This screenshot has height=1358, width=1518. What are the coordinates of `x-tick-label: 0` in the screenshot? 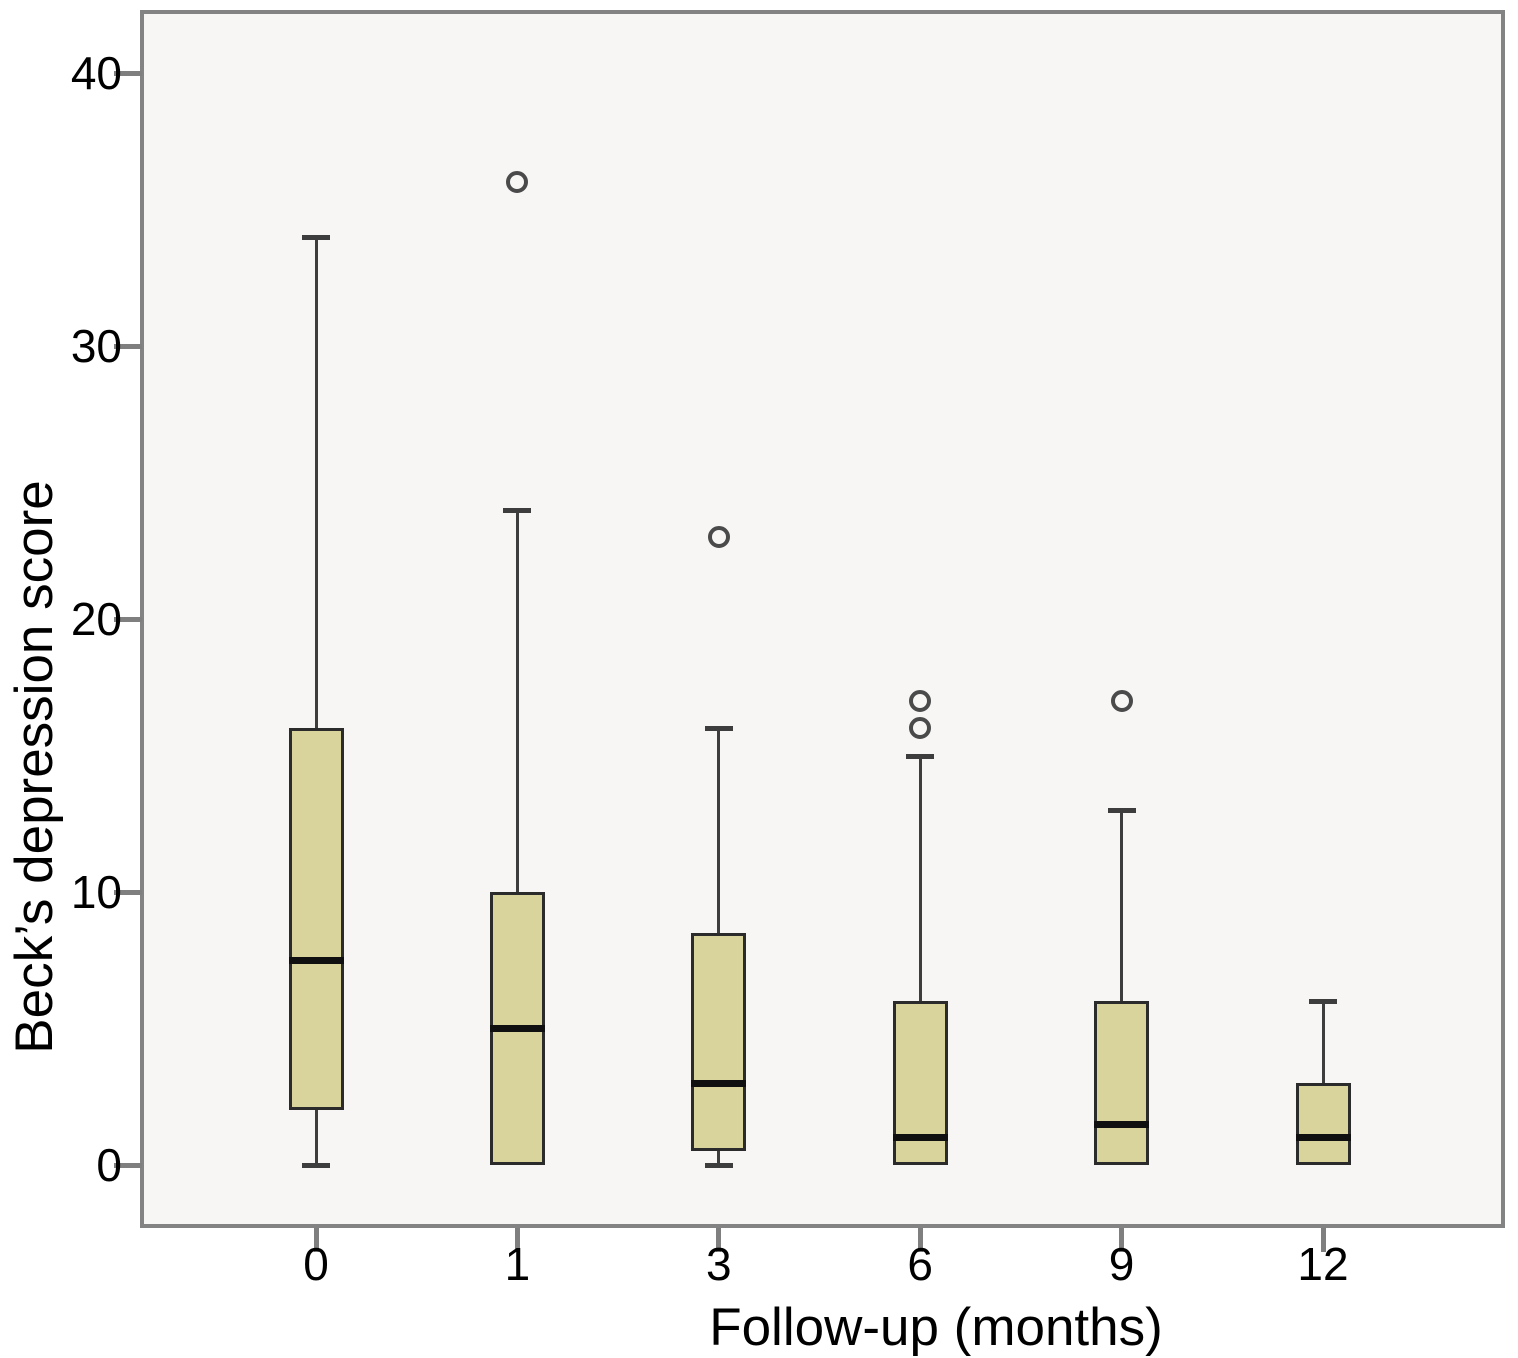 It's located at (316, 1264).